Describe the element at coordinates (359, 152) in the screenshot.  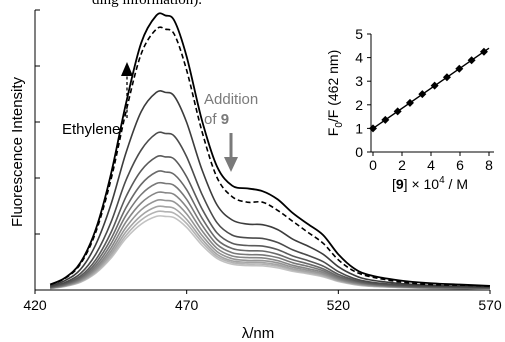
I see `inset-y-tick-label: 0` at that location.